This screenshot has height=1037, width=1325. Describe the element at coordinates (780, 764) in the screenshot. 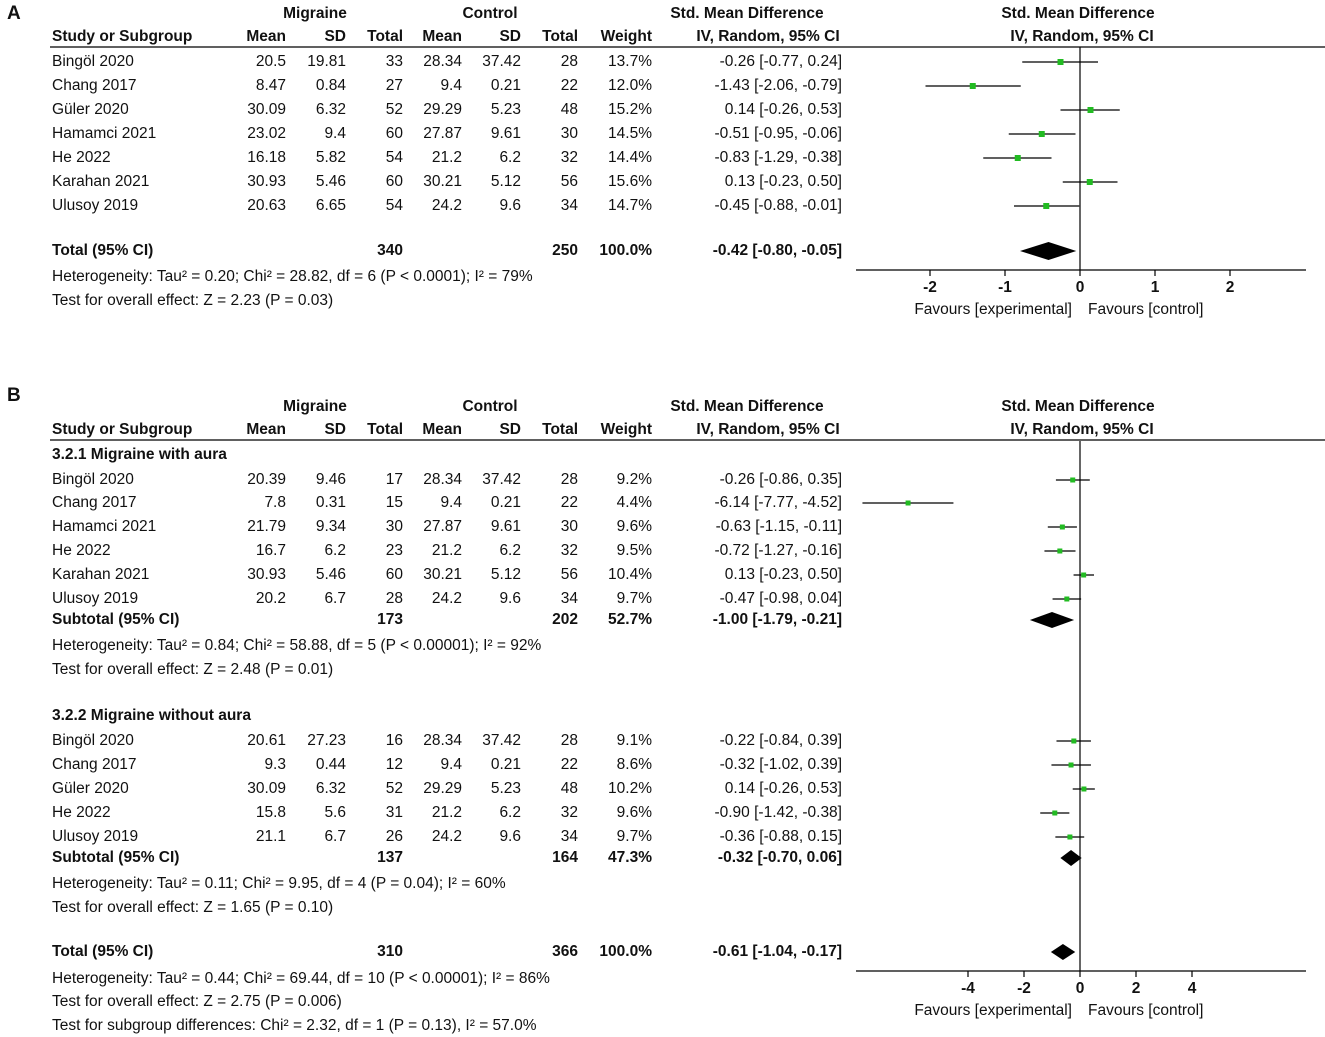

I see `cell-ci: -0.32 [-1.02, 0.39]` at that location.